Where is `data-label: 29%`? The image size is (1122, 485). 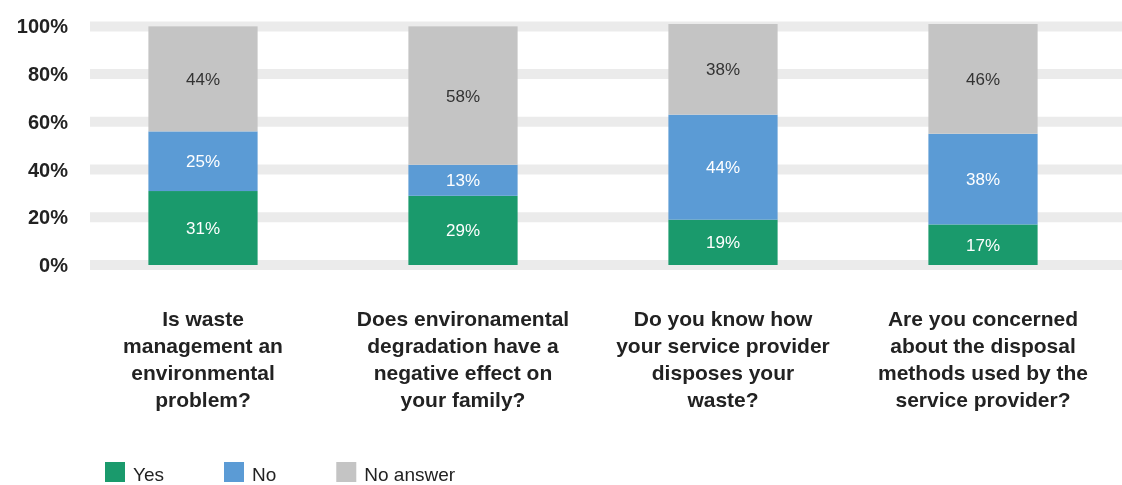
data-label: 29% is located at coordinates (463, 231).